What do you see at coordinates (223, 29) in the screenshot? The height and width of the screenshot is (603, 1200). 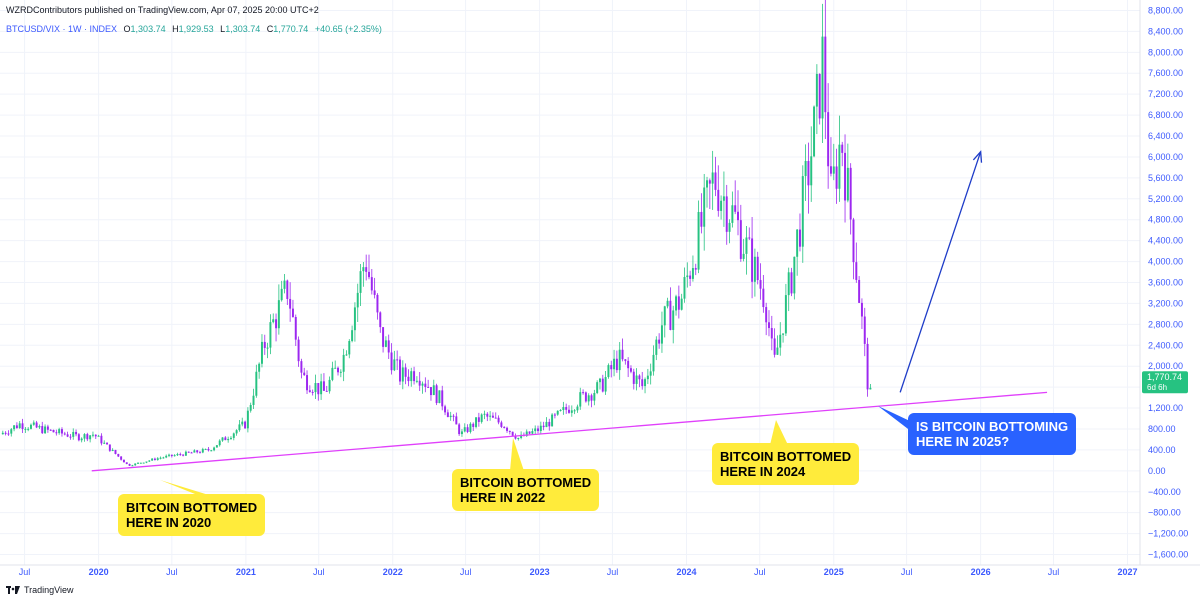 I see `low-label: L` at bounding box center [223, 29].